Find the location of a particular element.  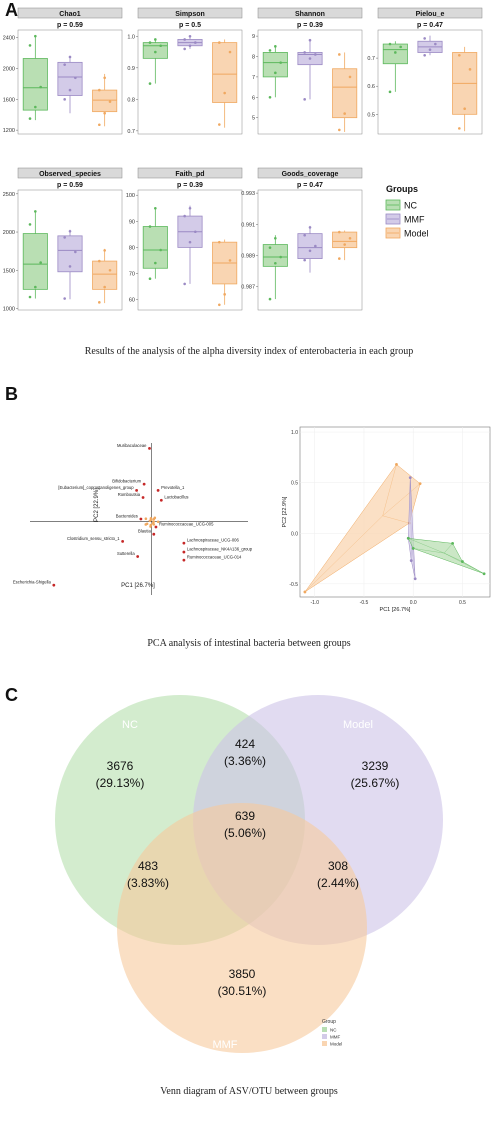

y-tick-label: 0.991 is located at coordinates (248, 225).